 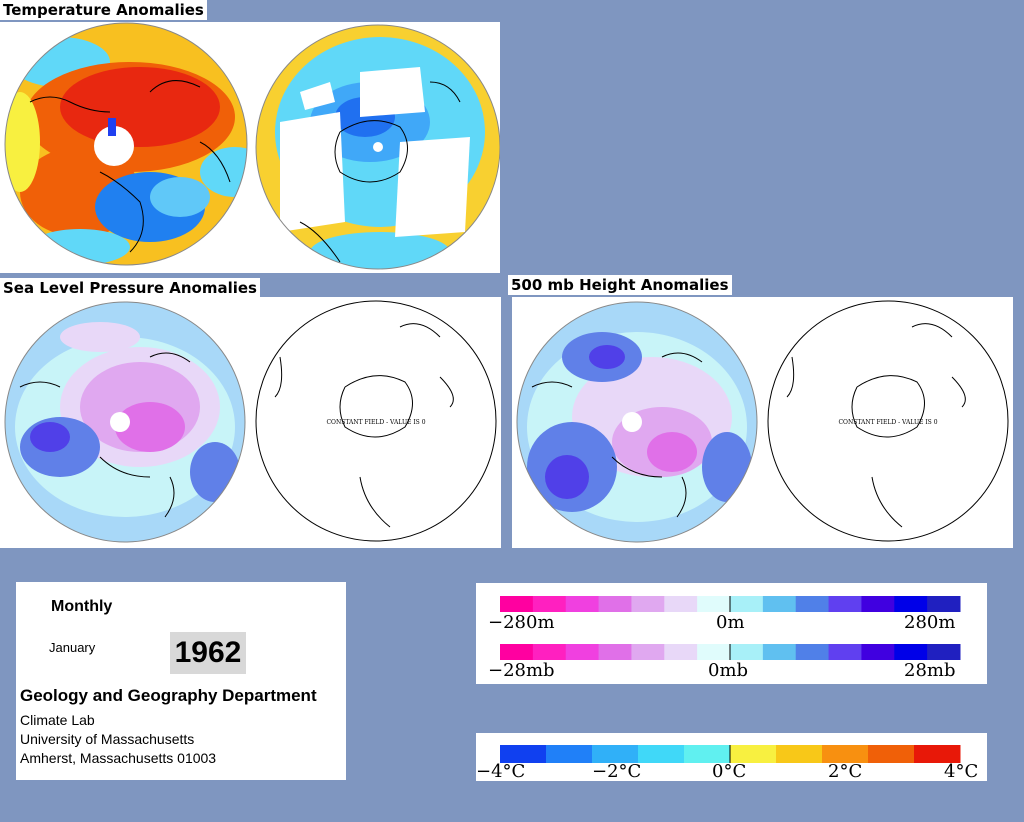 I want to click on temperature-title: Temperature Anomalies, so click(x=103, y=10).